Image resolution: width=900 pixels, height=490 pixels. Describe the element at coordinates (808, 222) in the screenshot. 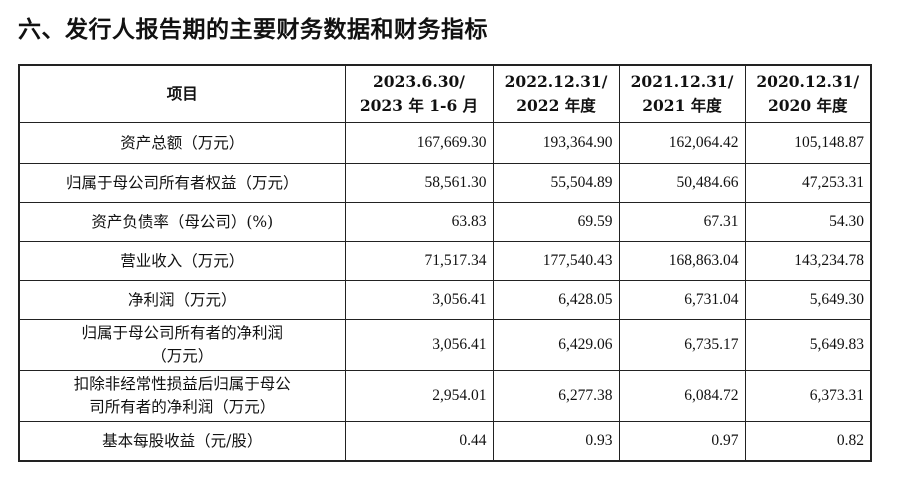

I see `table-cell: 54.30` at that location.